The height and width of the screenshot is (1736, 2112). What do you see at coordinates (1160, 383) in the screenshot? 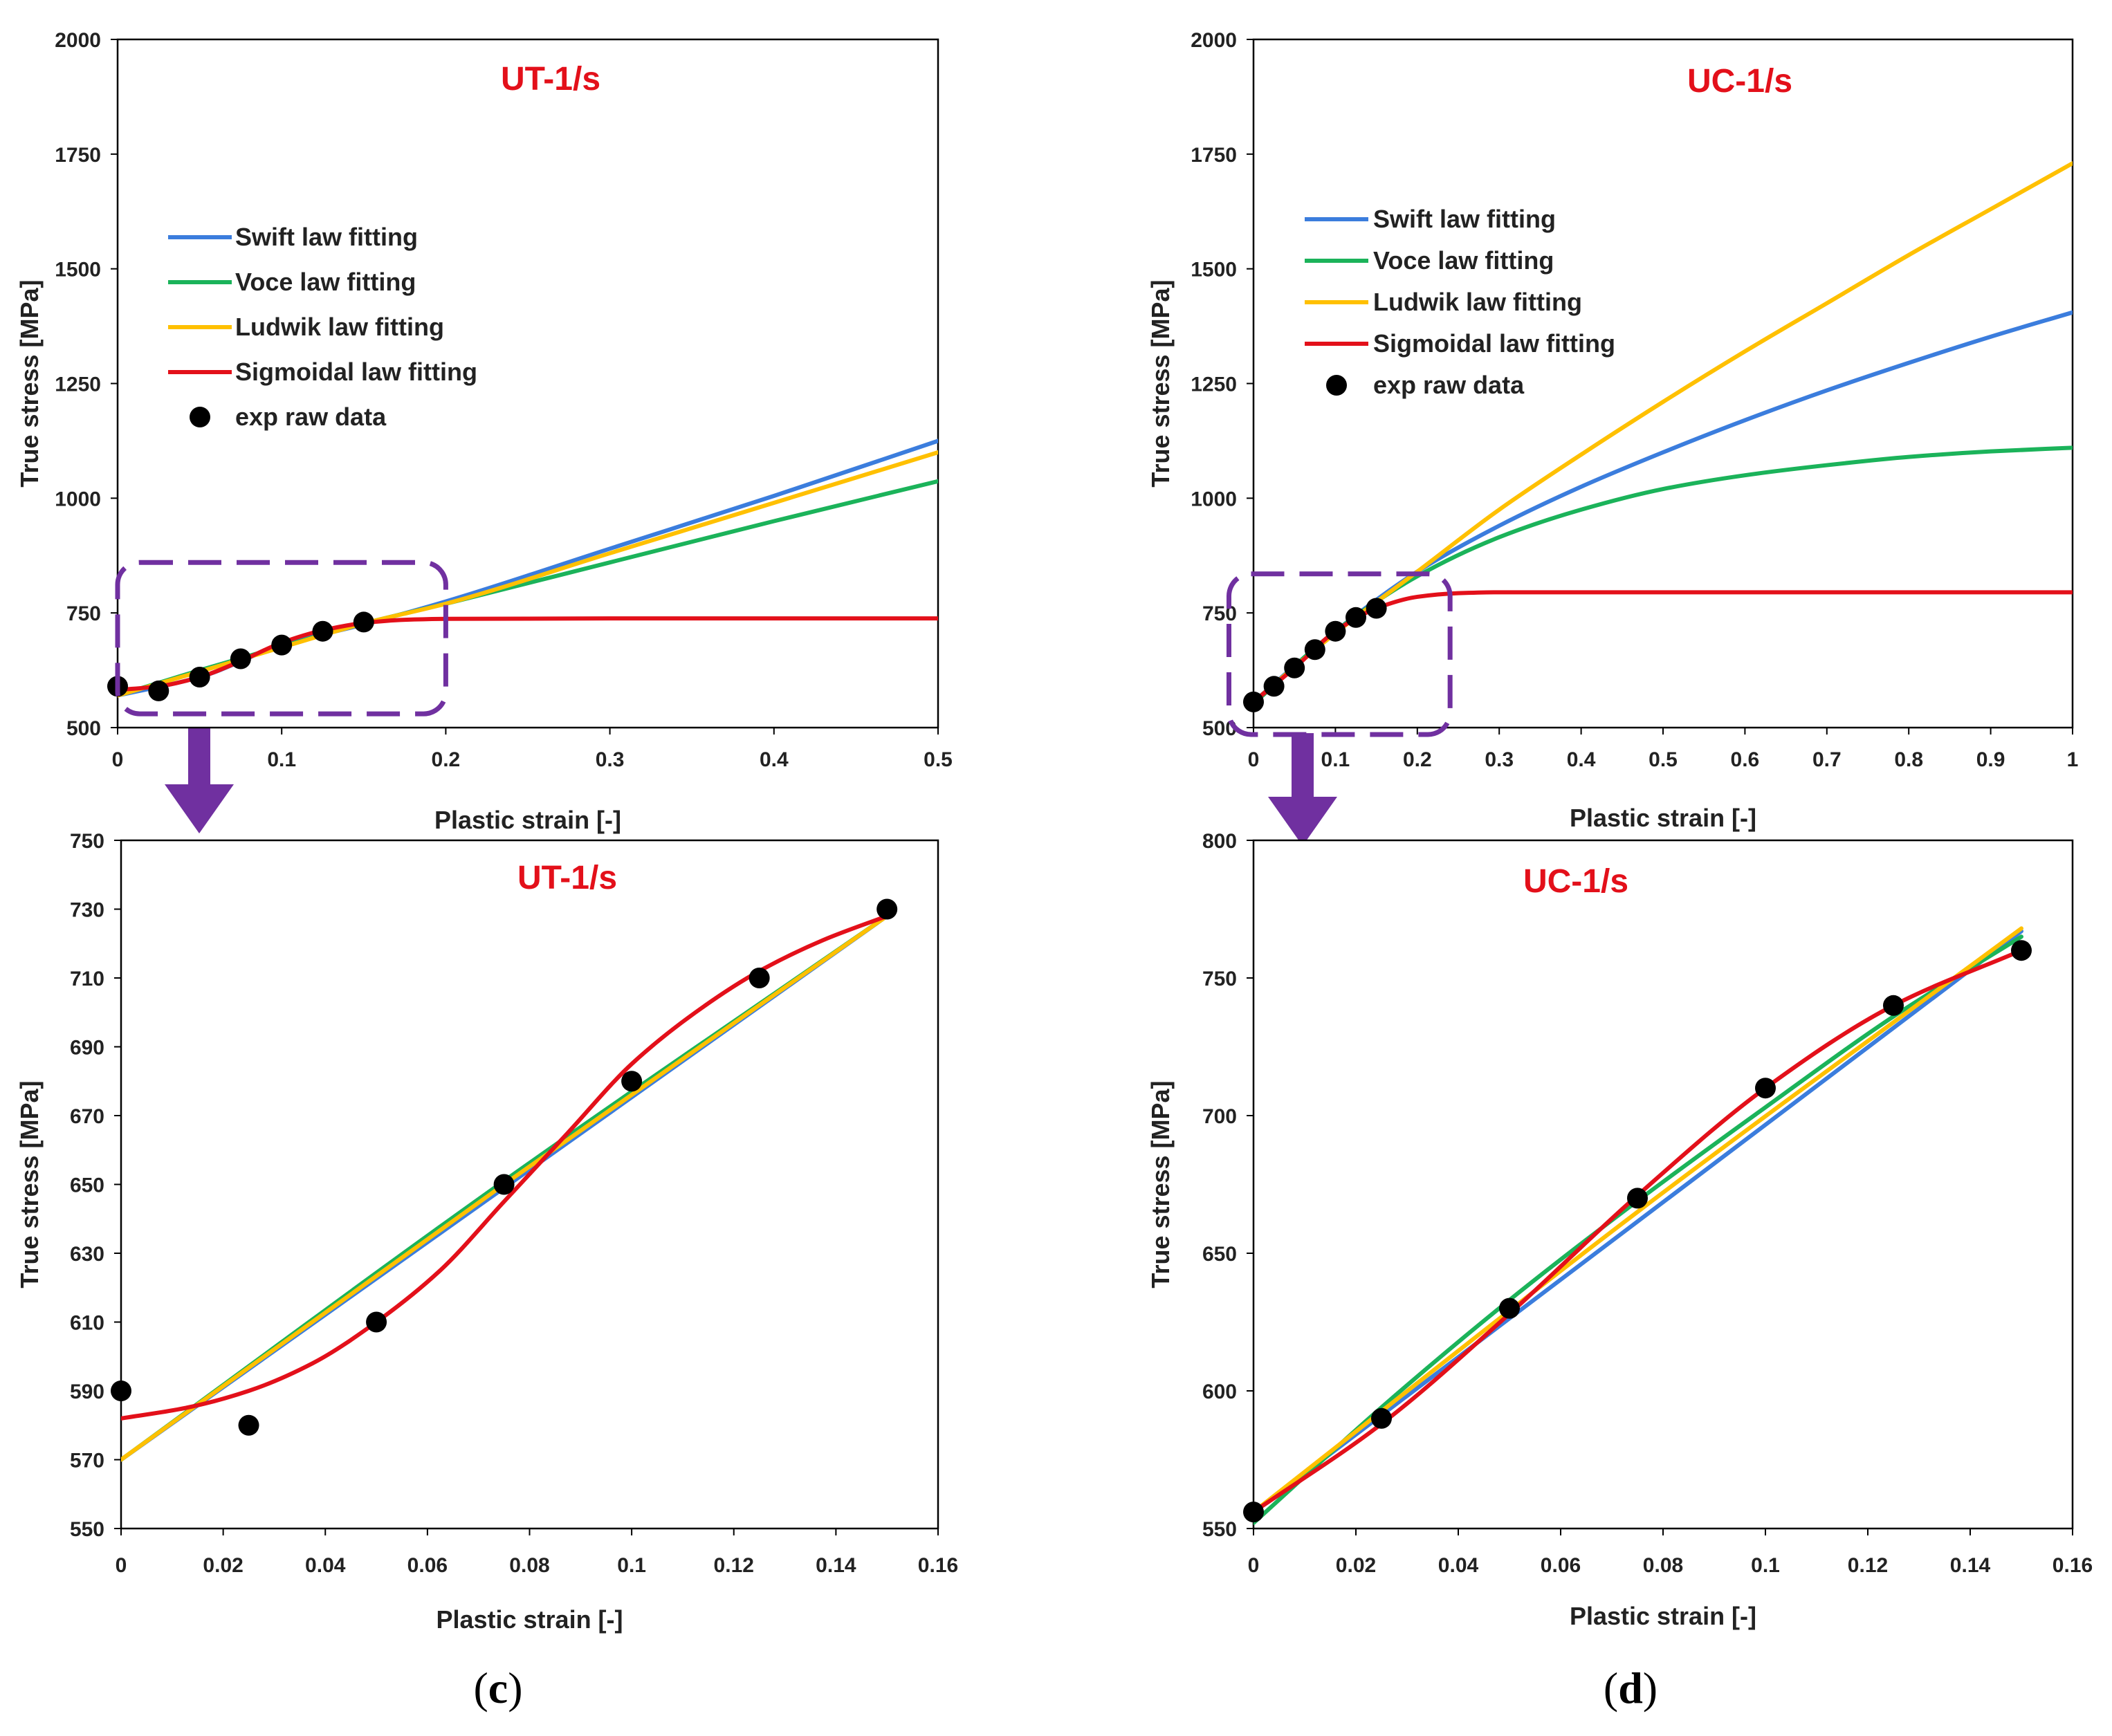
I see `y-axis-title: True stress [MPa]` at bounding box center [1160, 383].